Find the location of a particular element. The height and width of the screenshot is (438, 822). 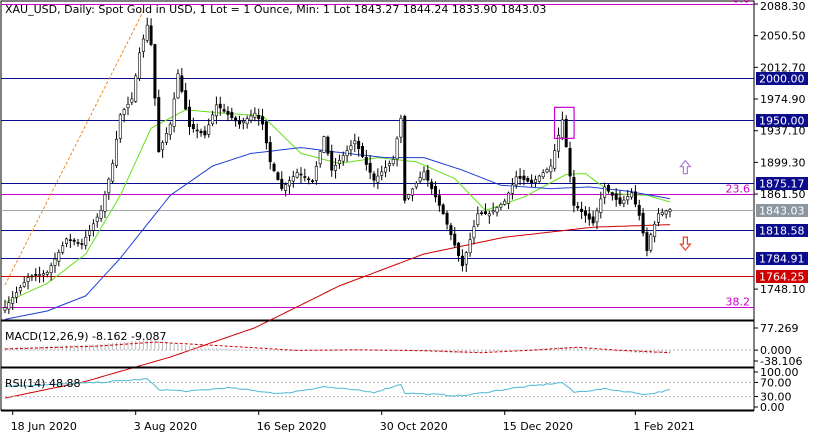

price-tick-7: 1748.10 is located at coordinates (783, 289).